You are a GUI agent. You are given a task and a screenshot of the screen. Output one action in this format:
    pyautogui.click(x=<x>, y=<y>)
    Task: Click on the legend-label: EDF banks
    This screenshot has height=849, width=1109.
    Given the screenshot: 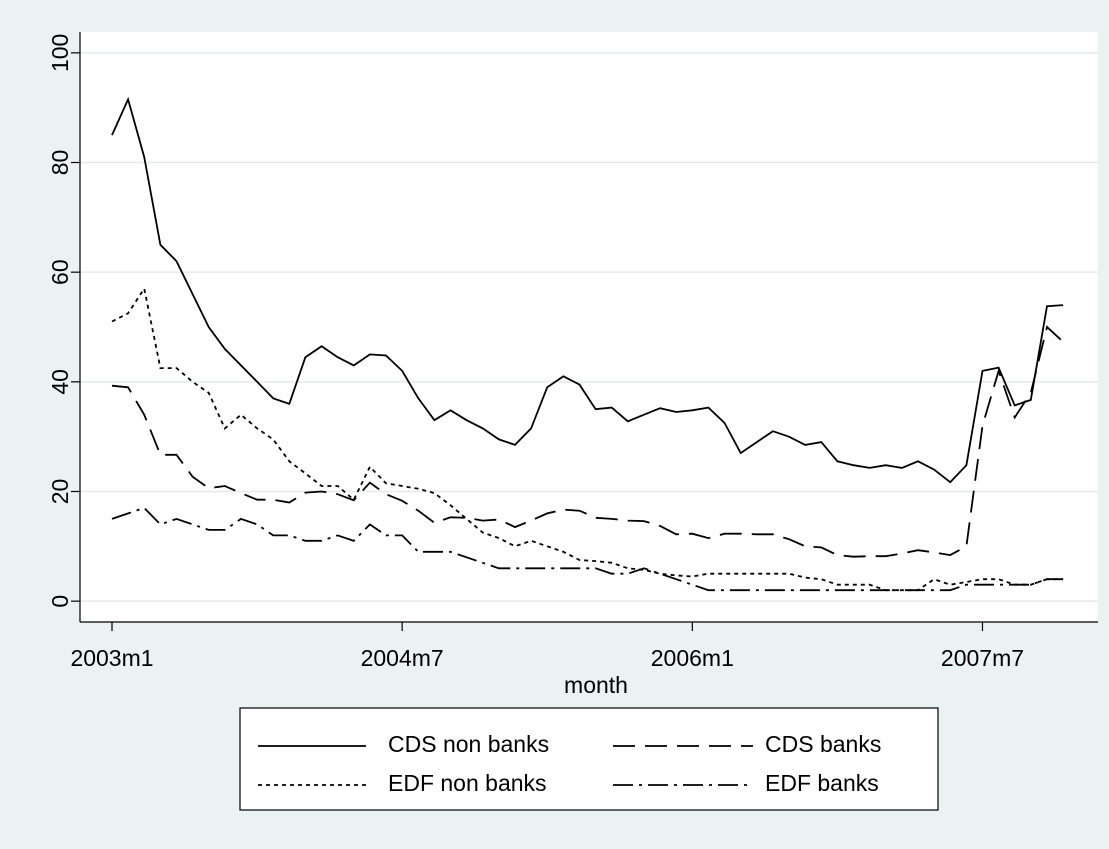 What is the action you would take?
    pyautogui.click(x=822, y=783)
    